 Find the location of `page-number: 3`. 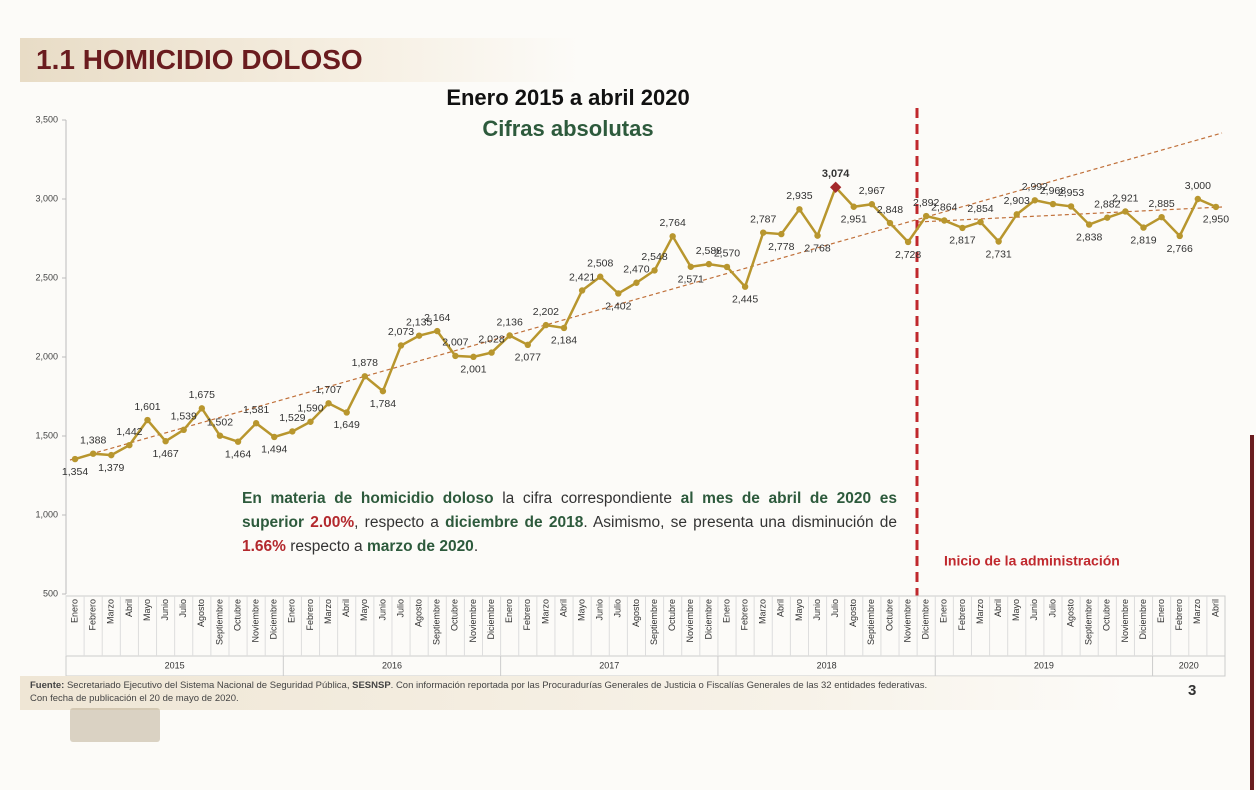

page-number: 3 is located at coordinates (1192, 690).